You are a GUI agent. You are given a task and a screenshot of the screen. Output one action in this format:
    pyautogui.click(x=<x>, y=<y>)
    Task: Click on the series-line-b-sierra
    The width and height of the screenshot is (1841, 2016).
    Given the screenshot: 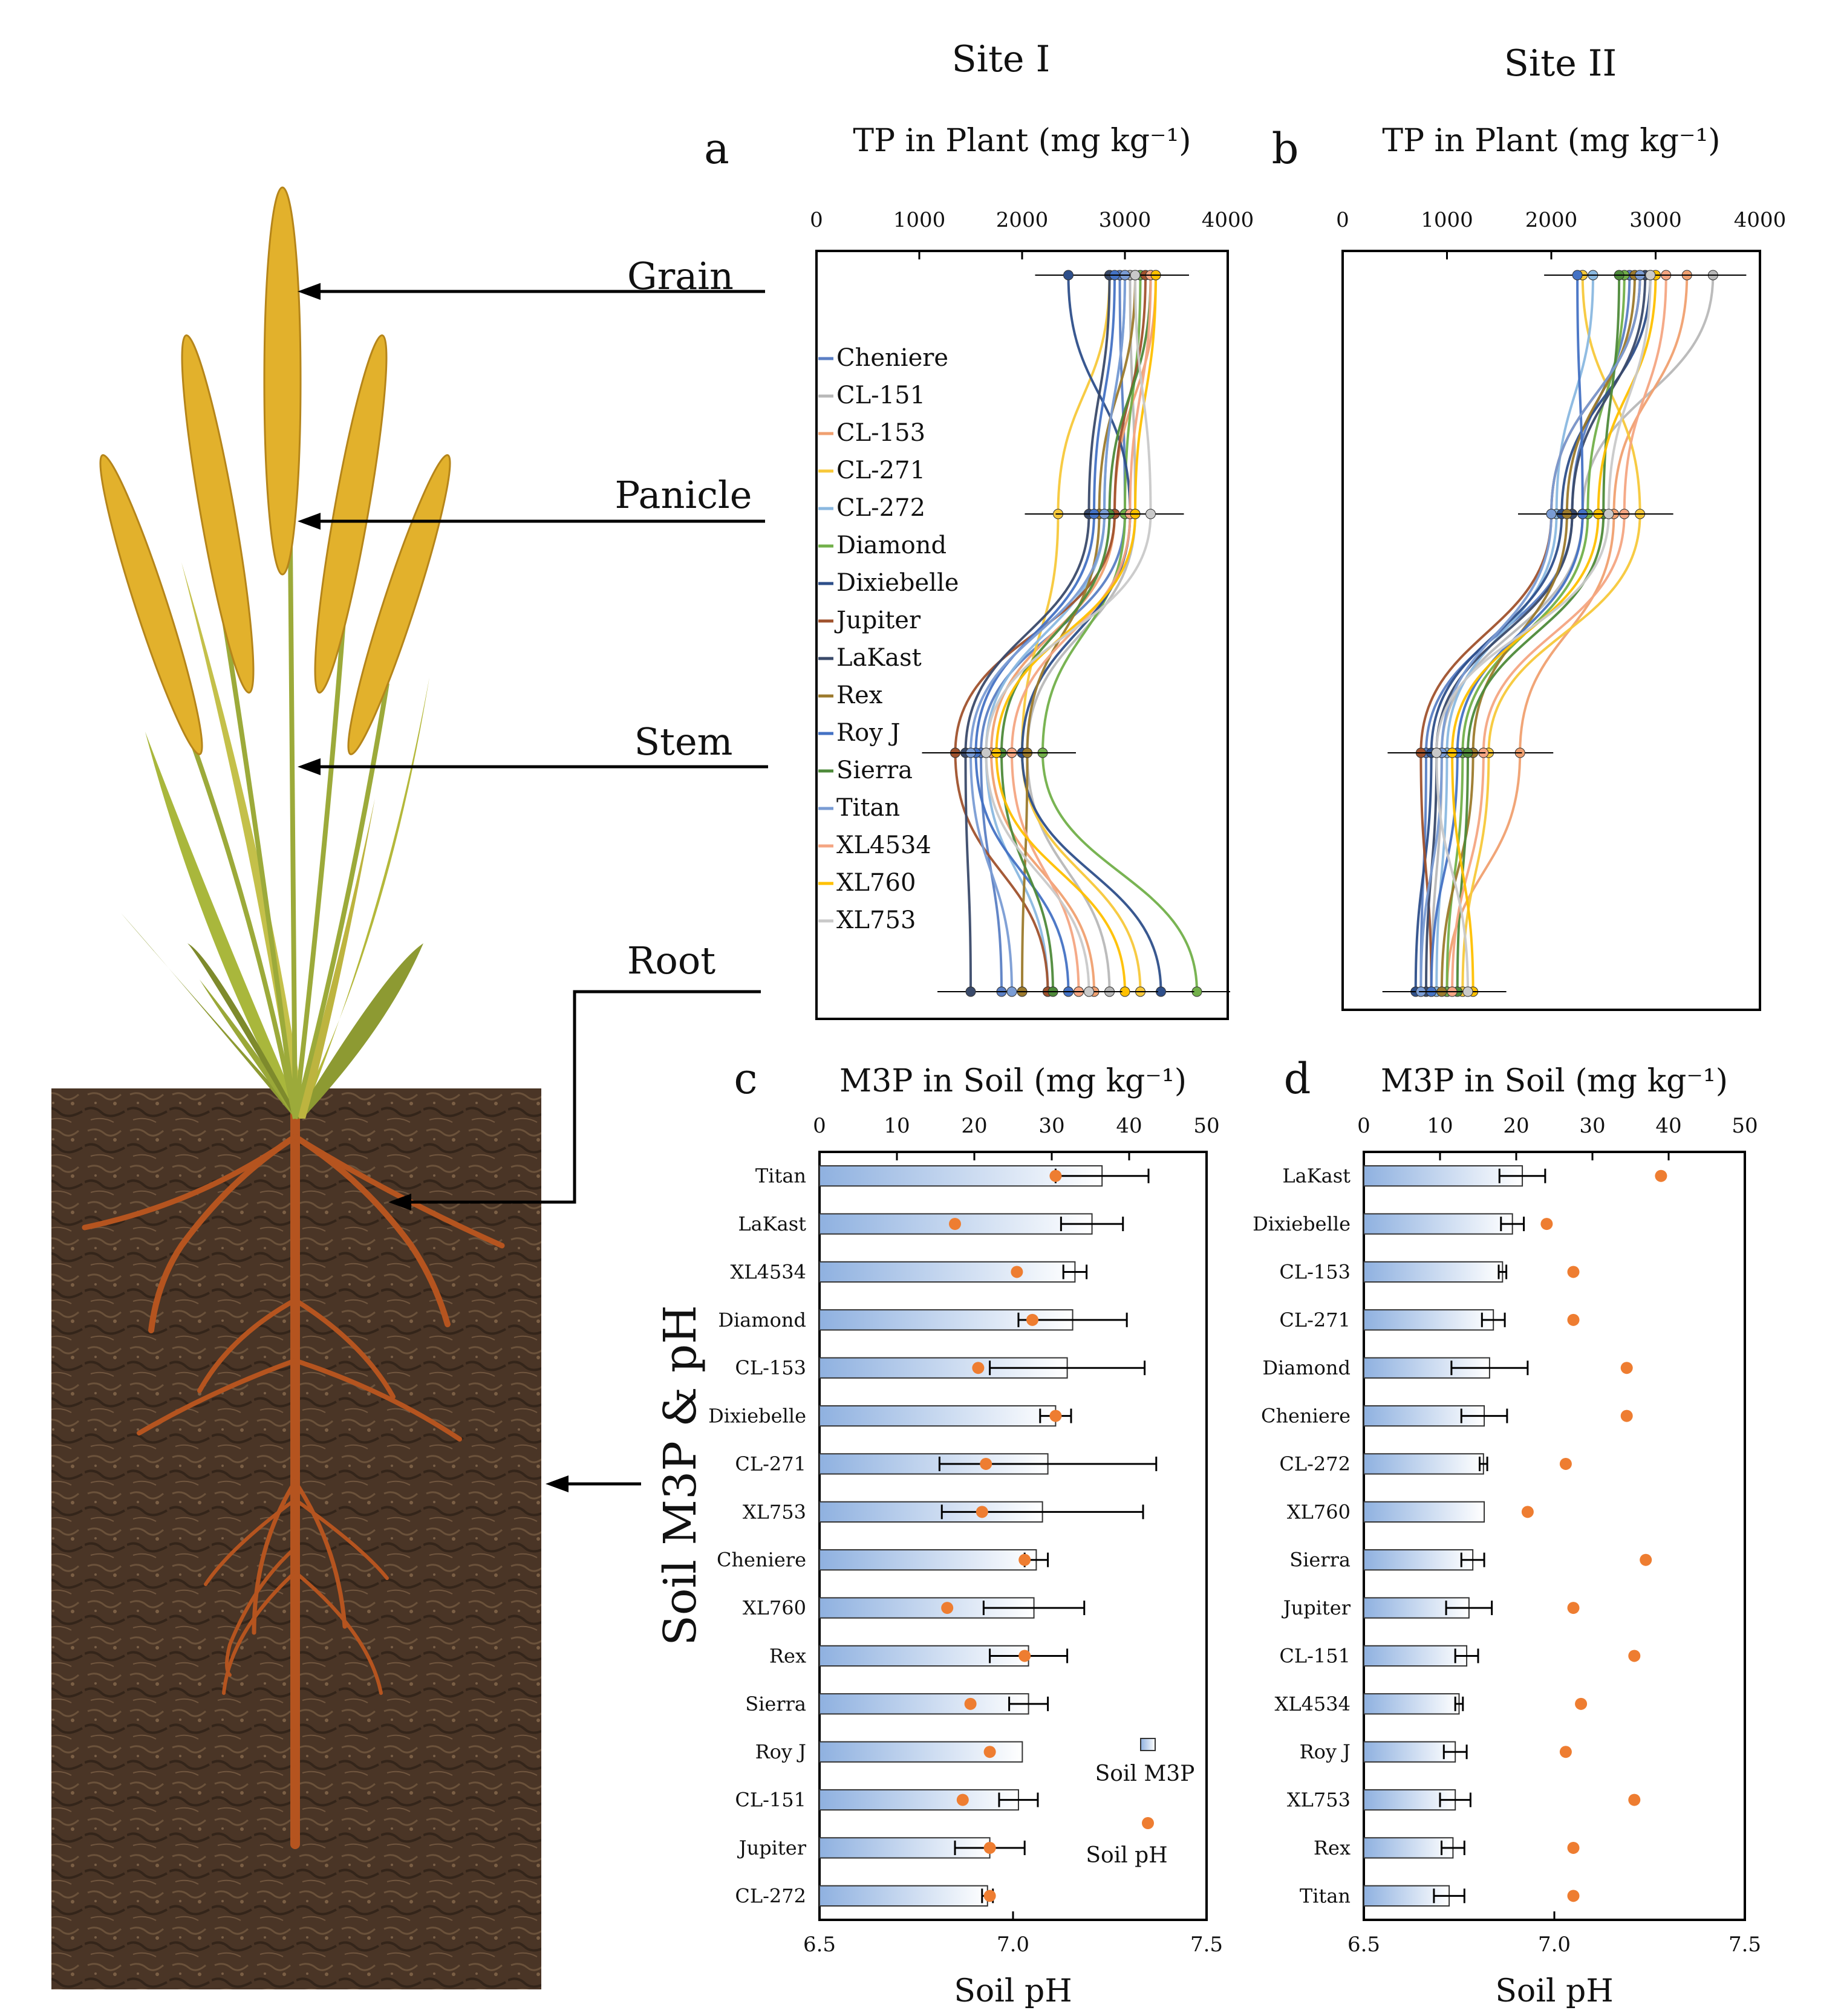 What is the action you would take?
    pyautogui.click(x=1539, y=633)
    